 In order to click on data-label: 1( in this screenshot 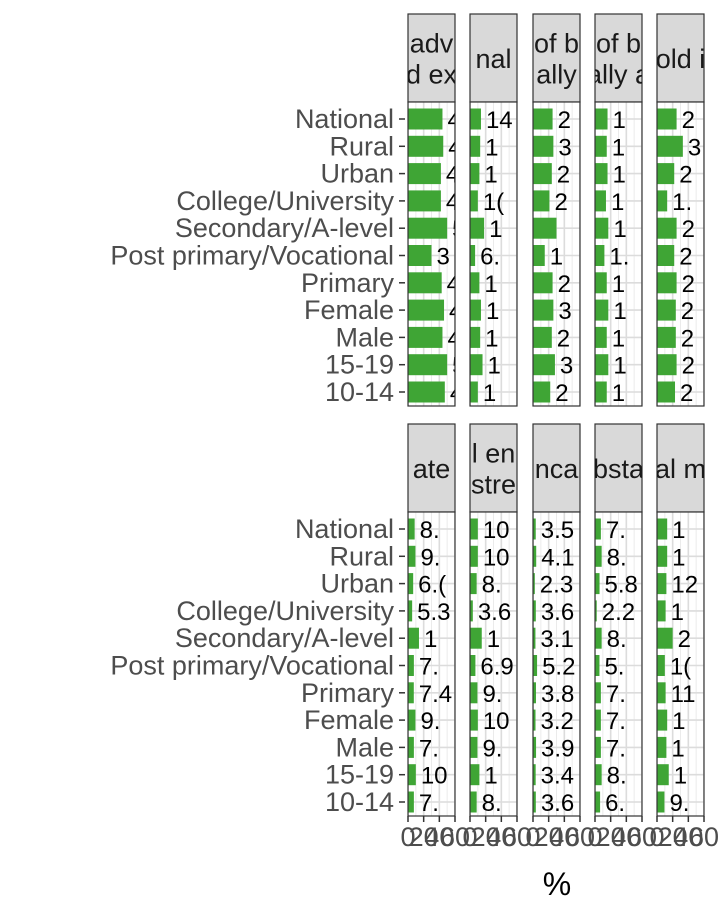, I will do `click(680, 667)`.